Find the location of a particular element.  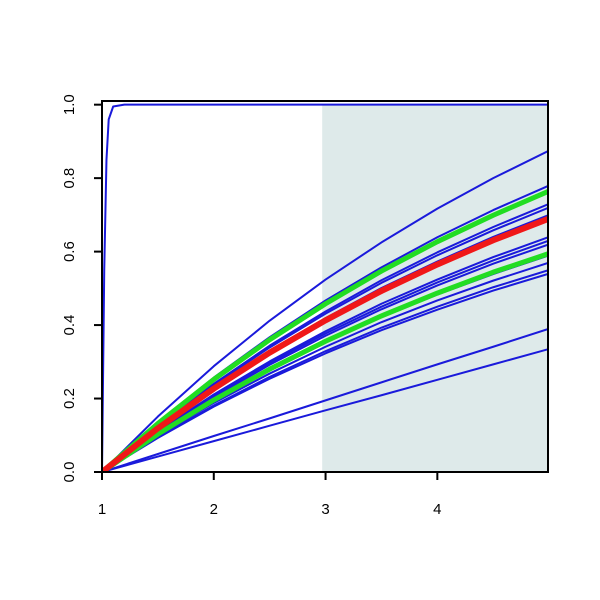

x-tick-label: 4 is located at coordinates (437, 509).